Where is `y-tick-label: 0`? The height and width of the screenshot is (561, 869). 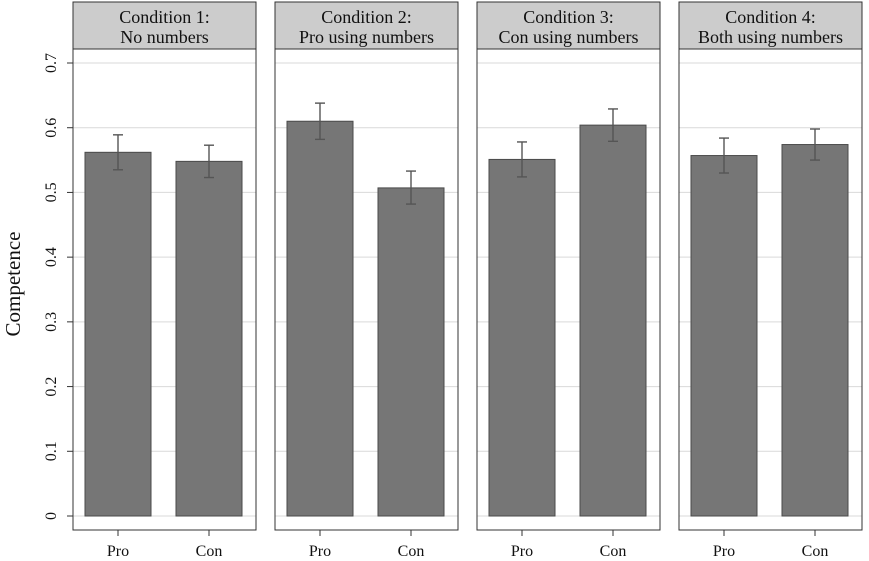
y-tick-label: 0 is located at coordinates (51, 516).